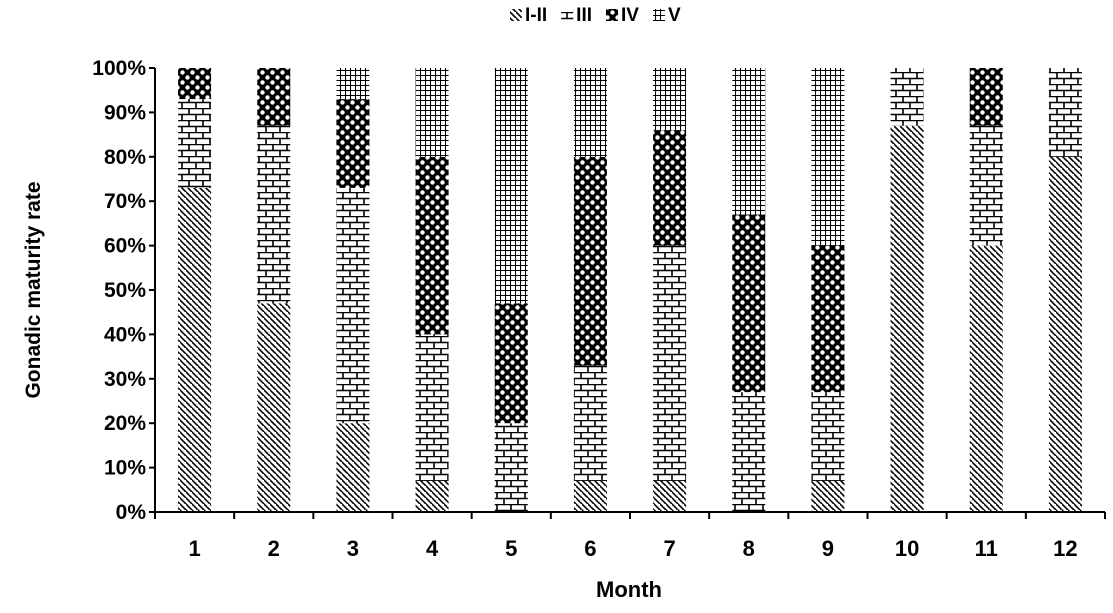 The width and height of the screenshot is (1113, 613). I want to click on x-axis-label: Month, so click(629, 589).